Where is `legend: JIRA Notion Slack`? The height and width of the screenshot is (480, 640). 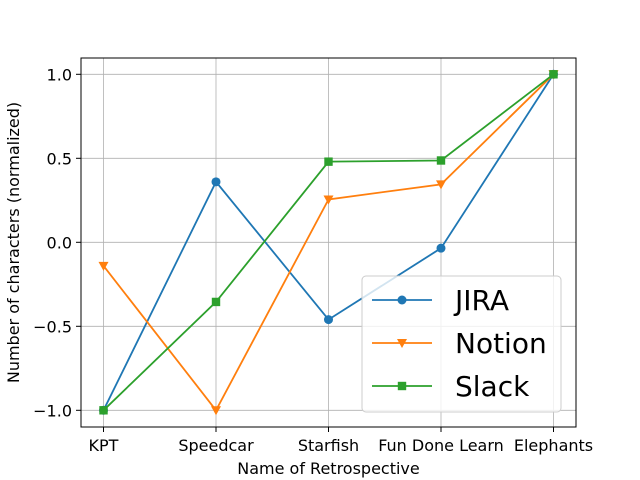 legend: JIRA Notion Slack is located at coordinates (461, 344).